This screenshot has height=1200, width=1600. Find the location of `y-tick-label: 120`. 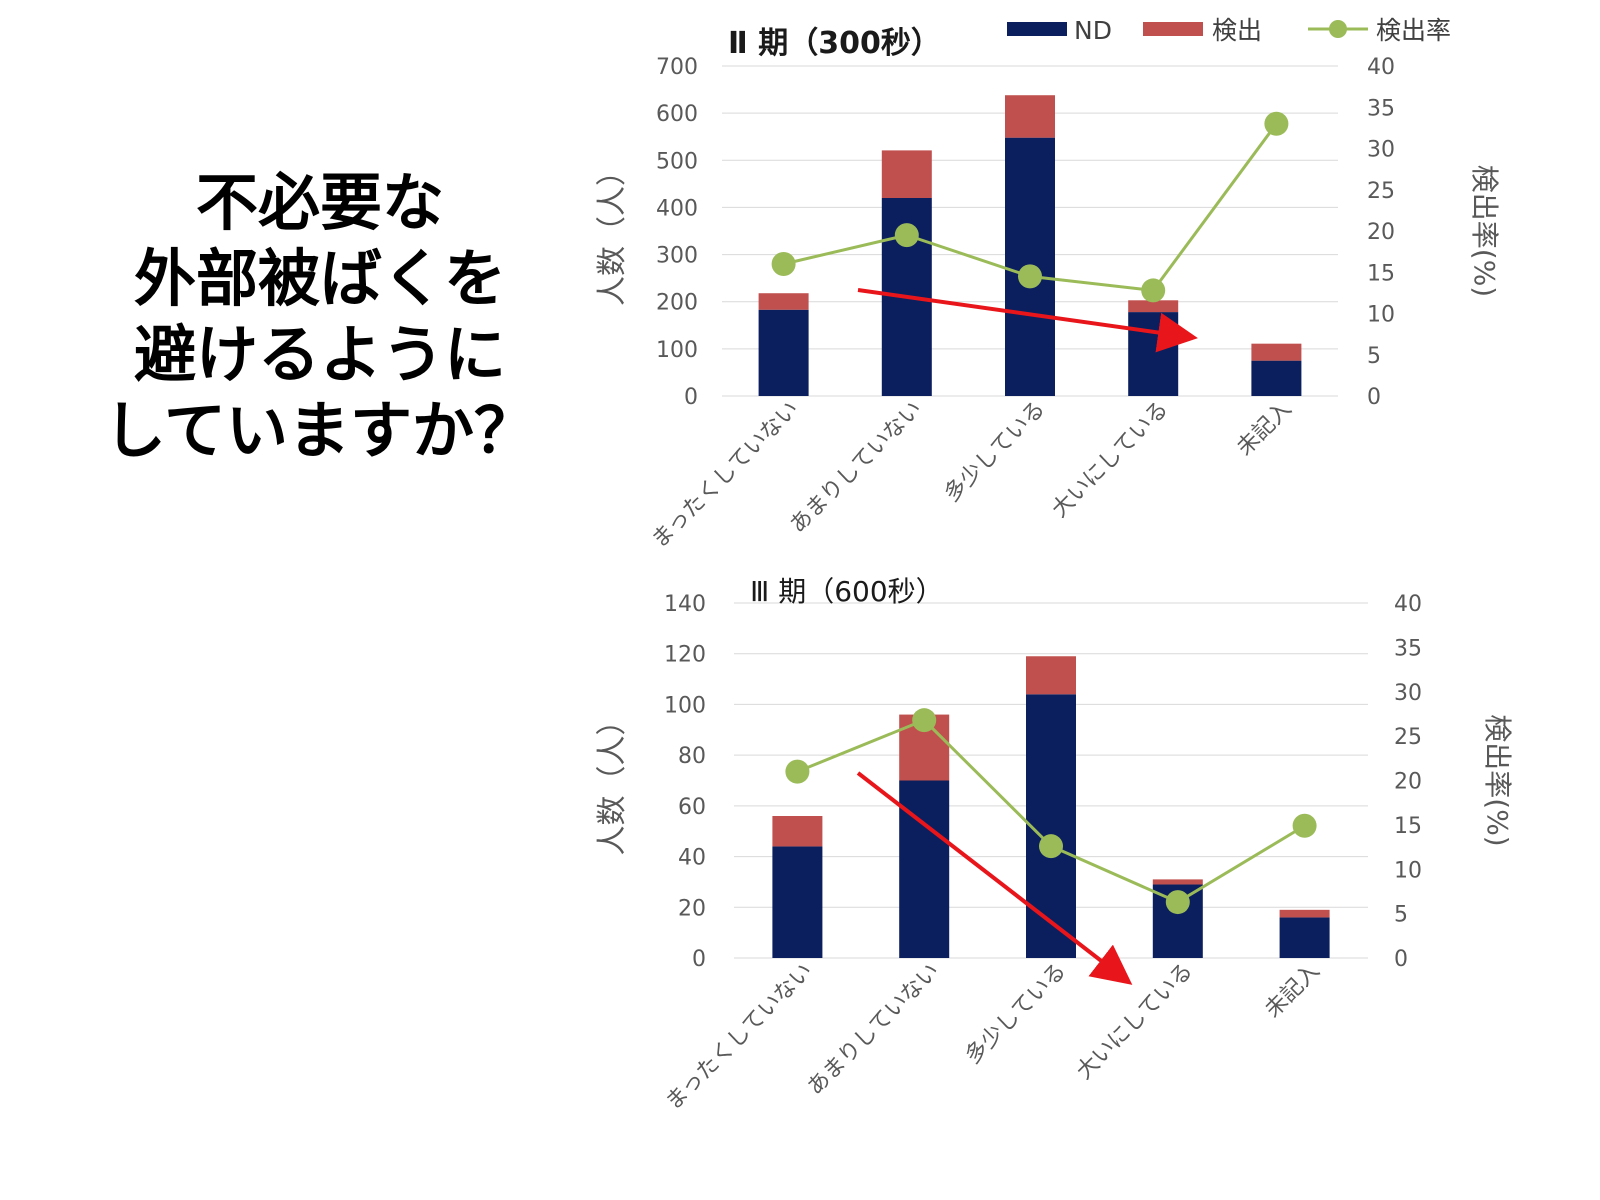

y-tick-label: 120 is located at coordinates (685, 655).